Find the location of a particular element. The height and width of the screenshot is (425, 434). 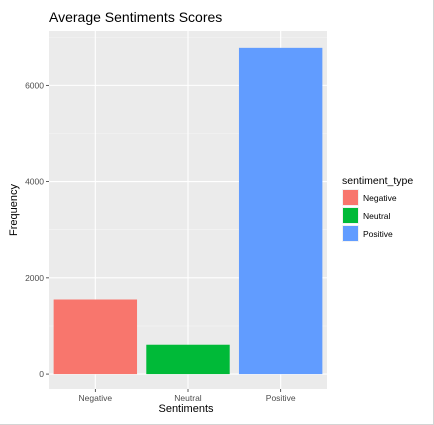

legend-item: Neutral is located at coordinates (366, 215).